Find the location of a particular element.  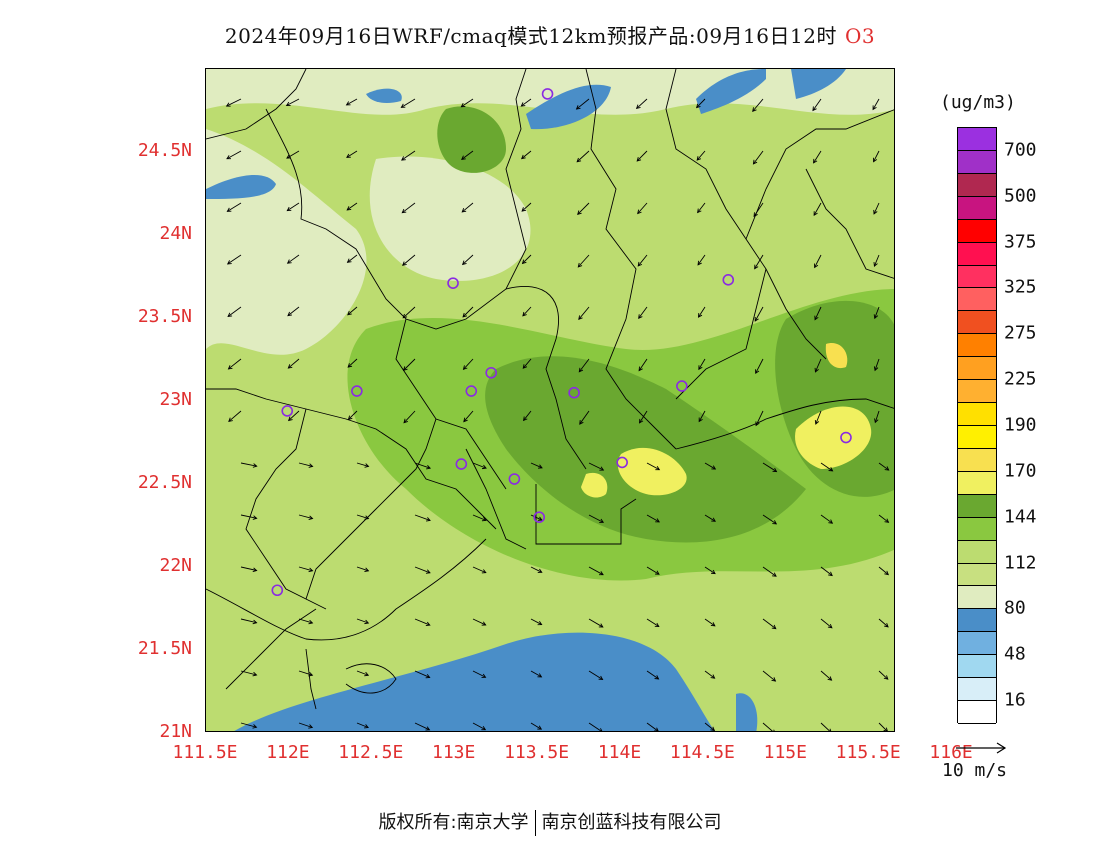

pollutant-label: O3 is located at coordinates (860, 36).